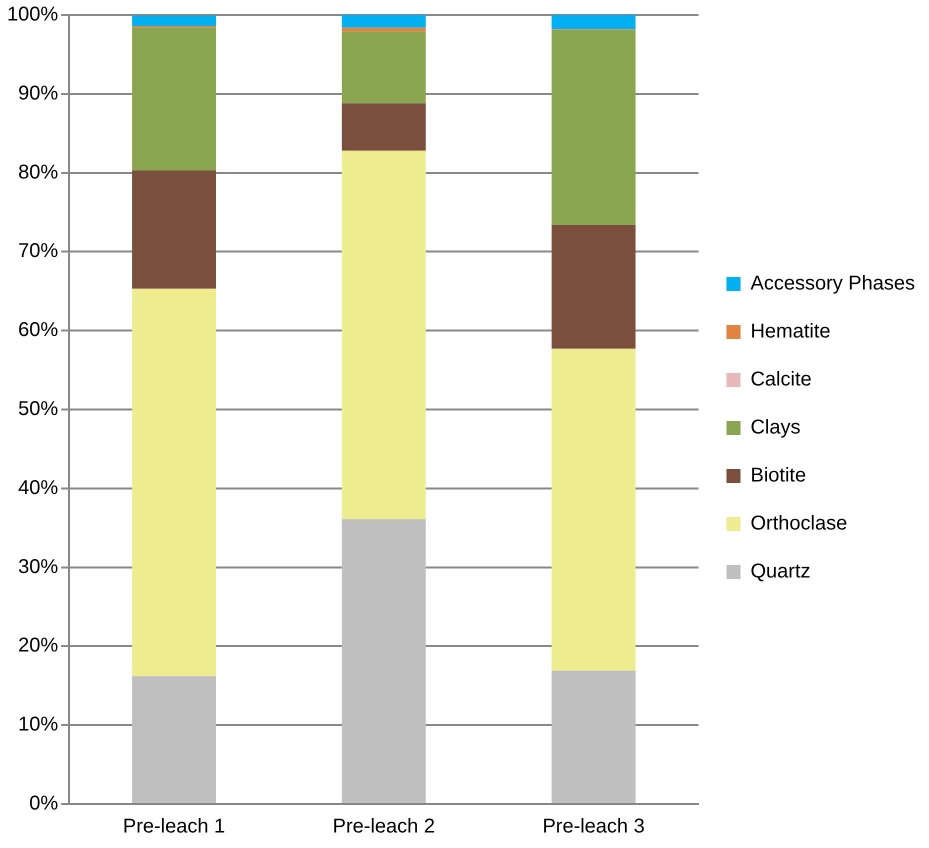  I want to click on y-tick-label: 80%, so click(38, 172).